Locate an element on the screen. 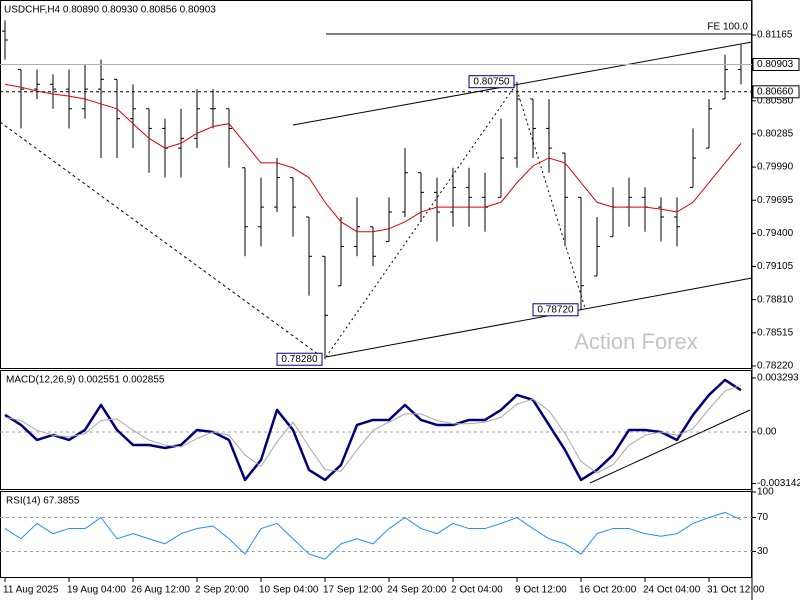 This screenshot has width=800, height=600. price-box-label: 0.80660 is located at coordinates (775, 91).